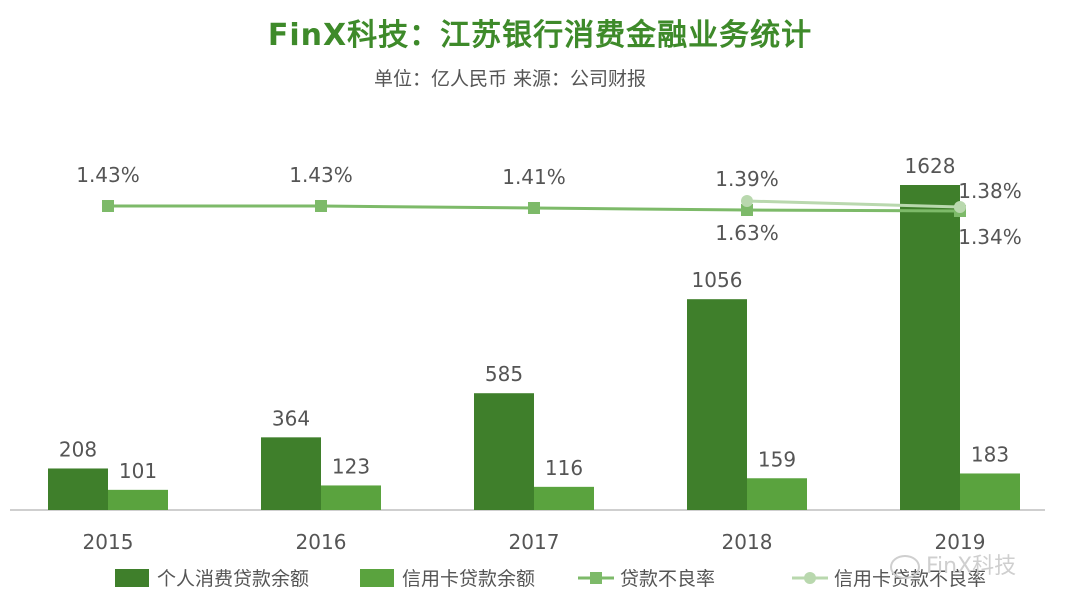 The image size is (1080, 609). Describe the element at coordinates (321, 206) in the screenshot. I see `npl-point-2016` at that location.